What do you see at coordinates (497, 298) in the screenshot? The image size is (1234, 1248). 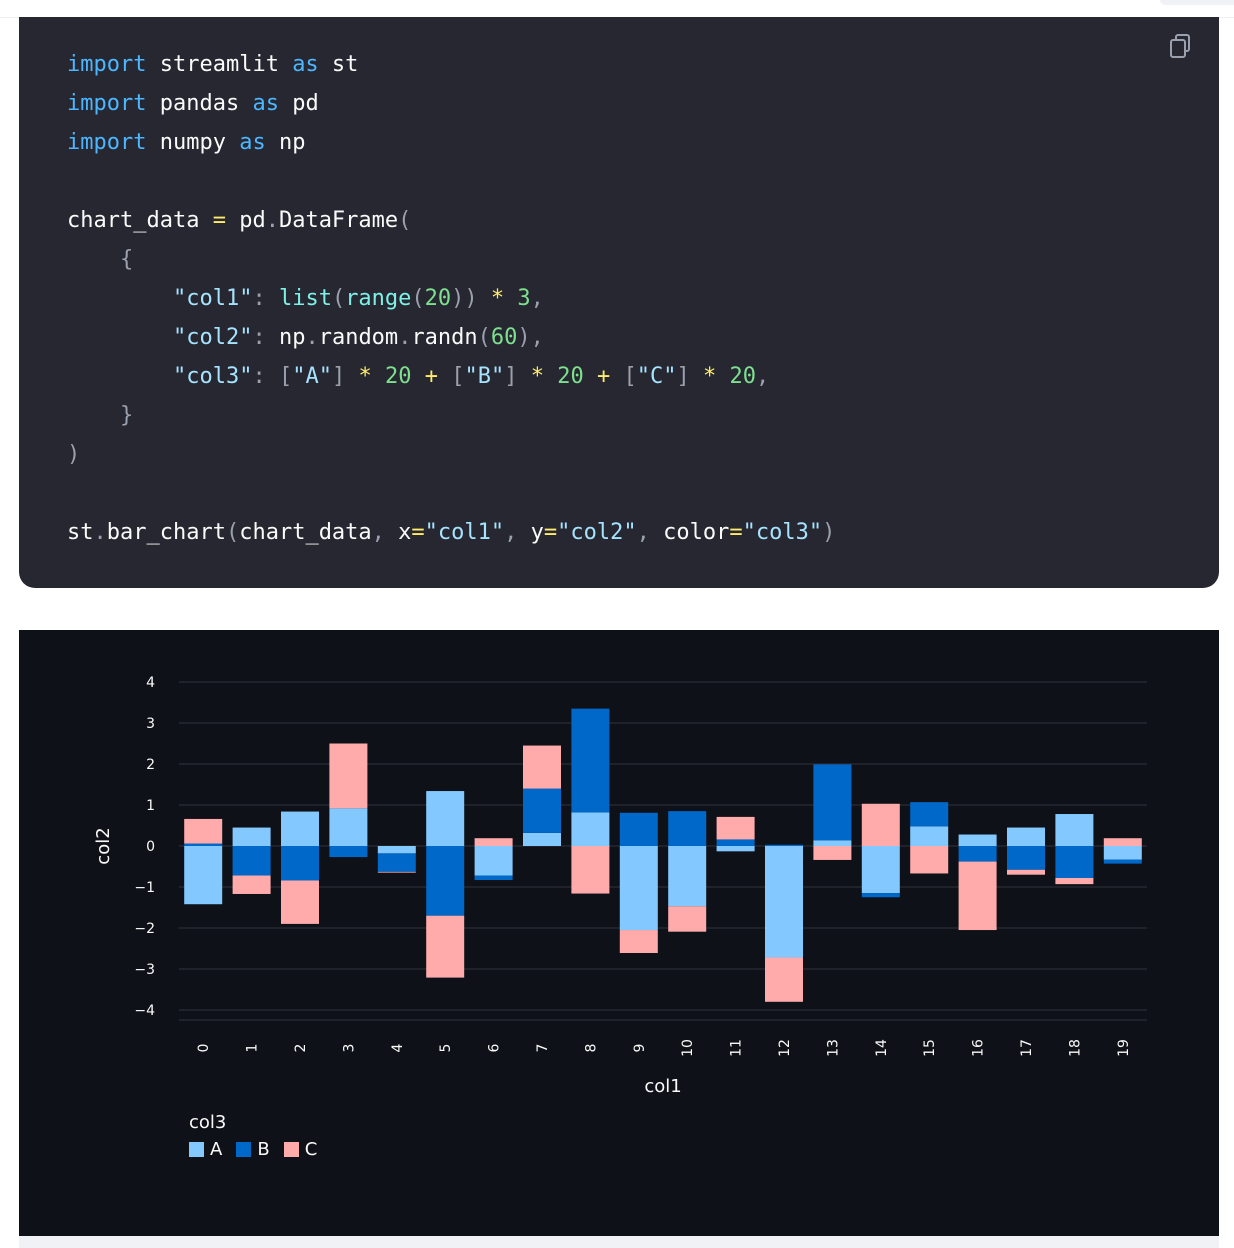 I see `code-token: *` at bounding box center [497, 298].